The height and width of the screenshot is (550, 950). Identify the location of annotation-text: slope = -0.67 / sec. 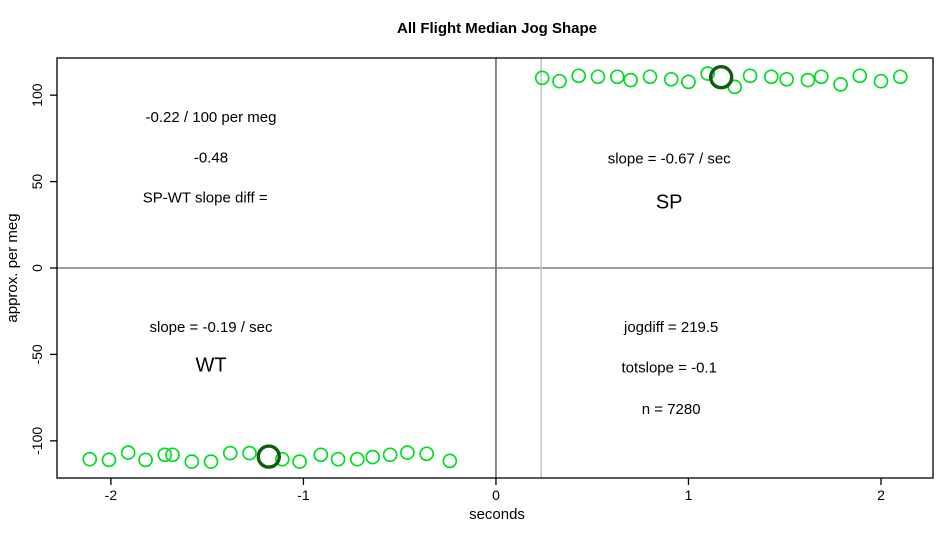
(669, 158).